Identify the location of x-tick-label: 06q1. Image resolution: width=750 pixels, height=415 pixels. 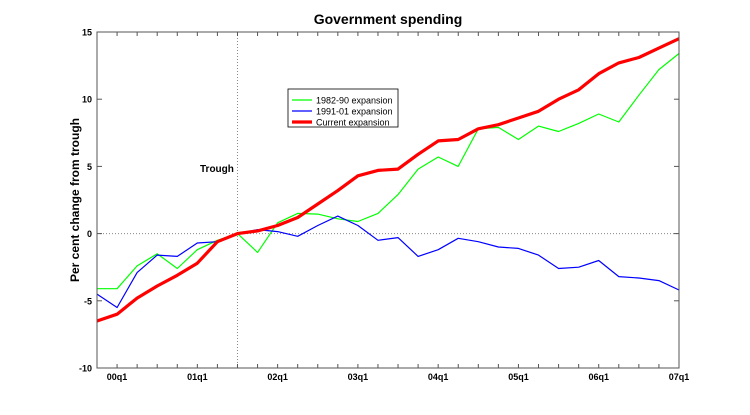
(598, 377).